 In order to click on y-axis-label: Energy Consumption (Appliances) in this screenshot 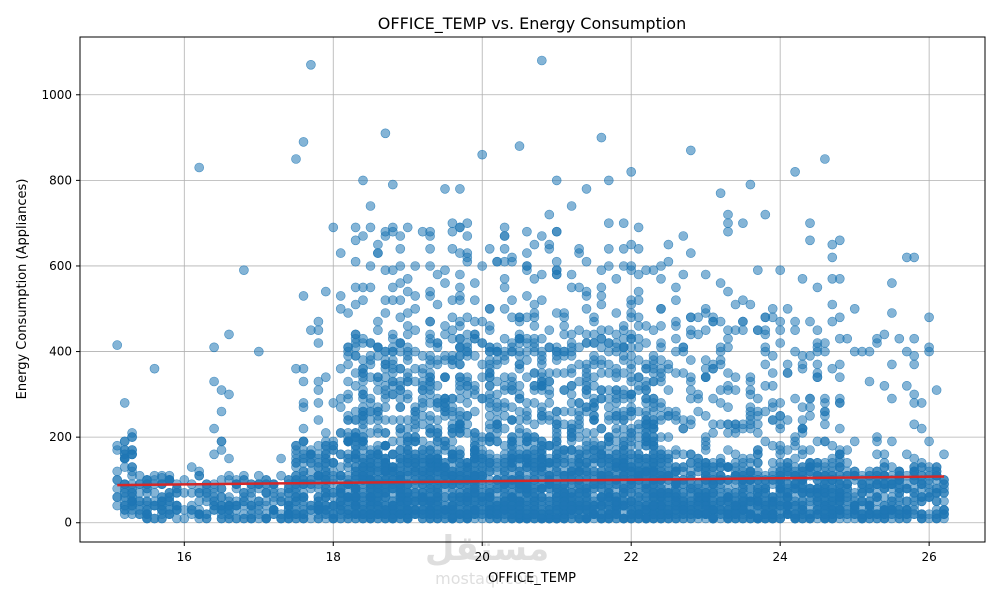, I will do `click(22, 289)`.